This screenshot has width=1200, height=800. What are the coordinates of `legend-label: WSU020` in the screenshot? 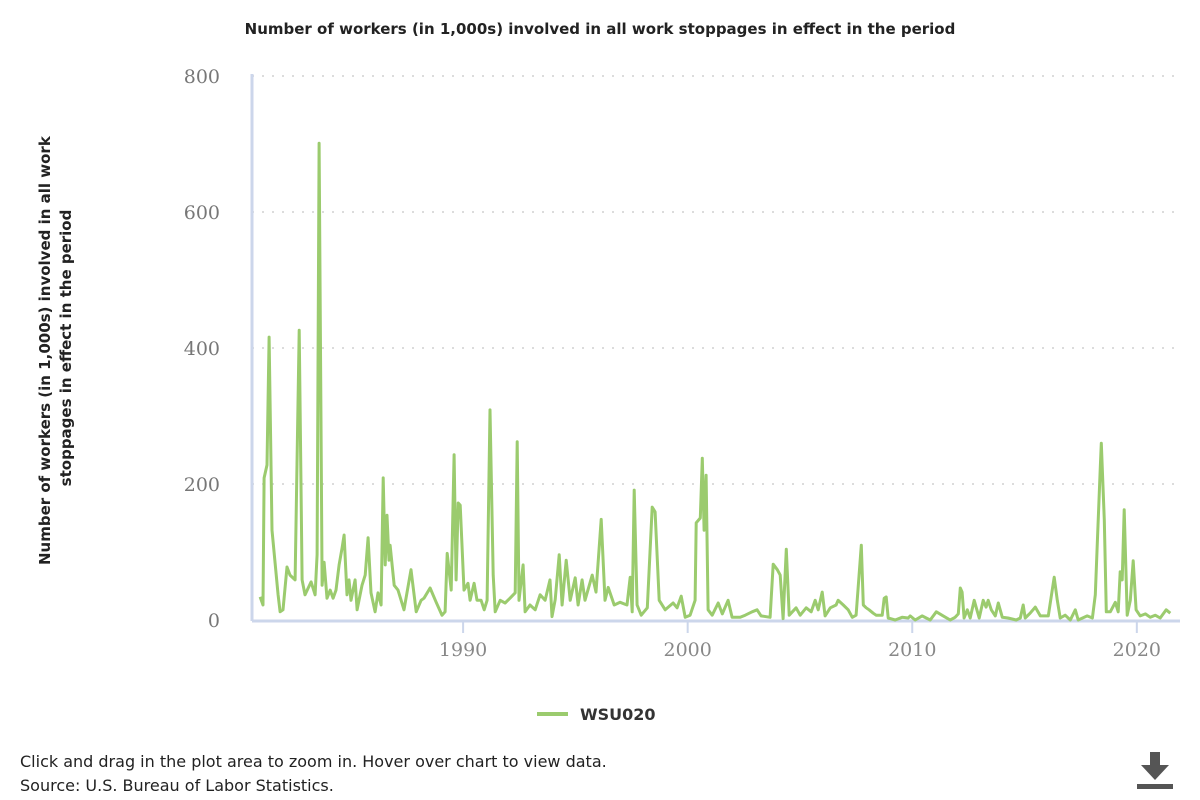 It's located at (618, 714).